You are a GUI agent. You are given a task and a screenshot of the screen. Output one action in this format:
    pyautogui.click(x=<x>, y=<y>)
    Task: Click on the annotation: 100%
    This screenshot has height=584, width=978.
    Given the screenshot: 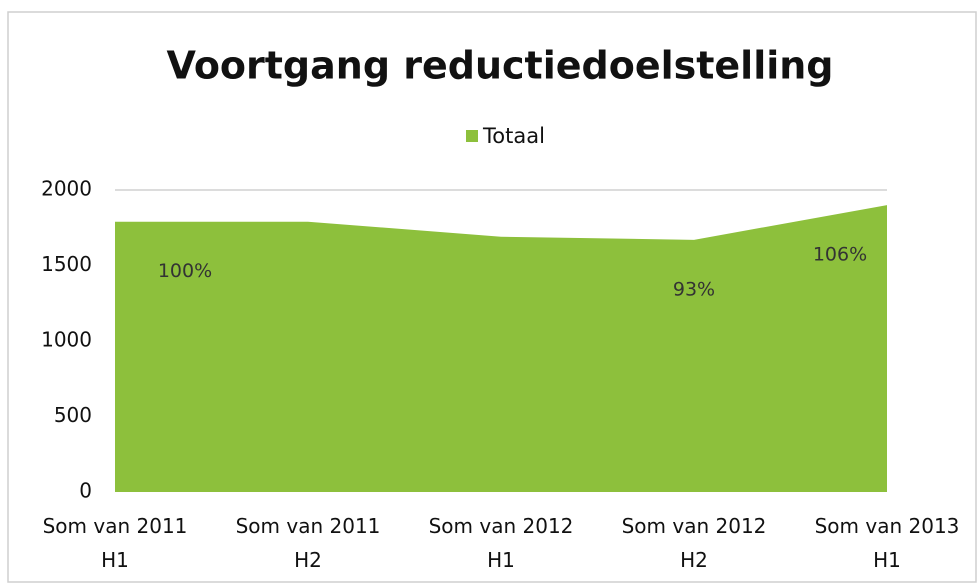 What is the action you would take?
    pyautogui.click(x=185, y=271)
    